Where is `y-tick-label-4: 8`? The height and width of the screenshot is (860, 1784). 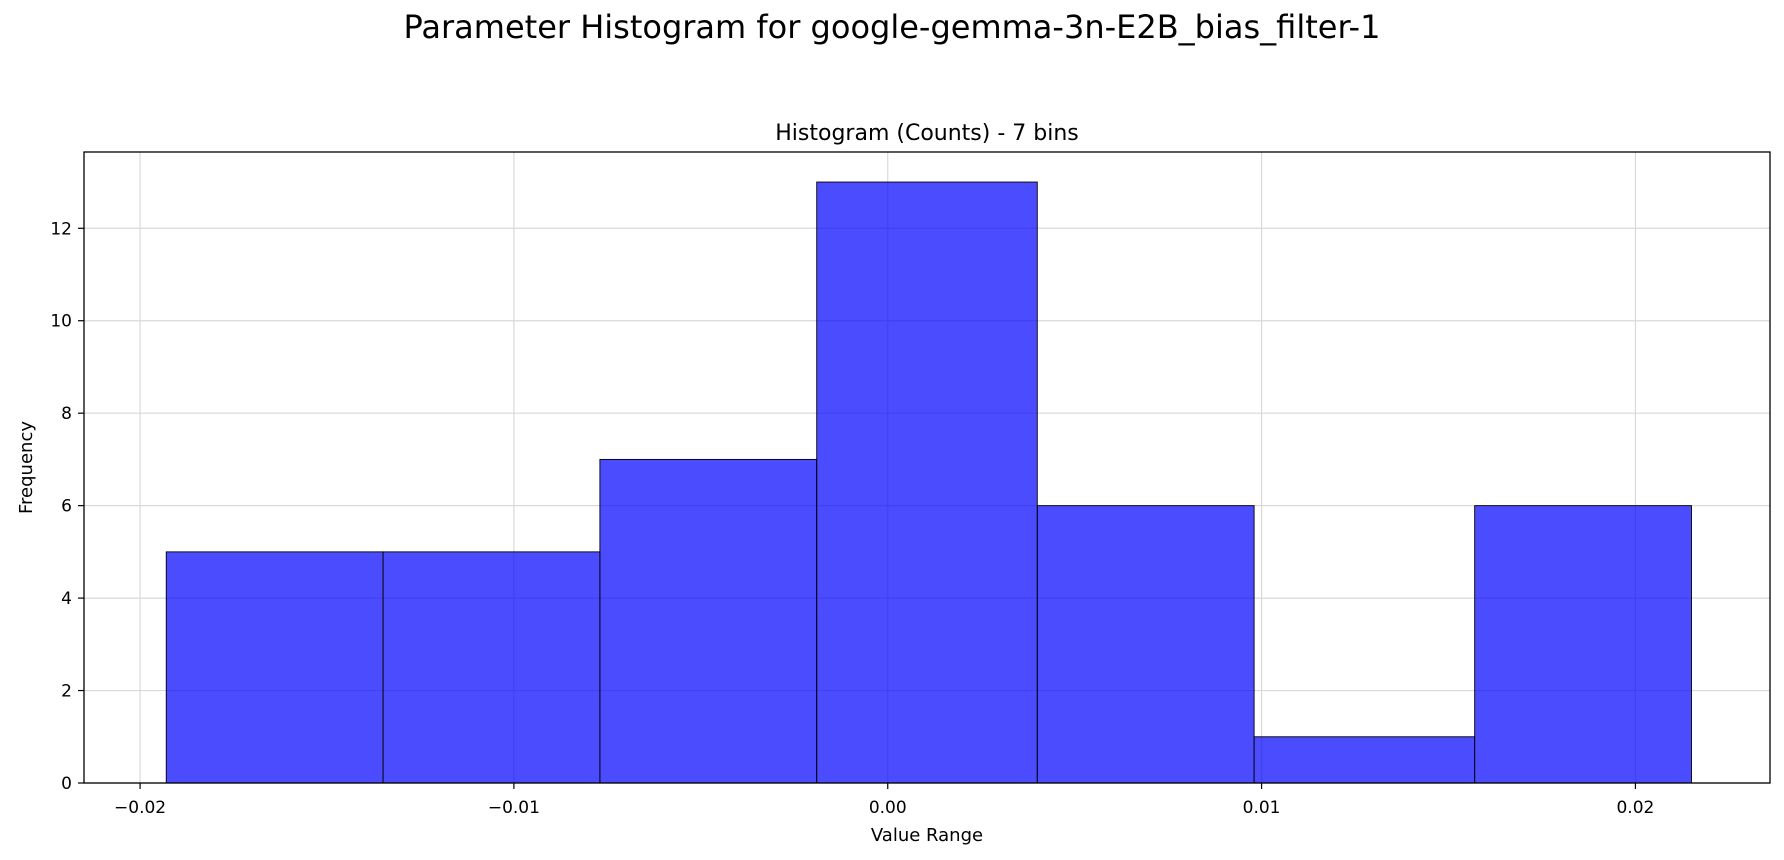 y-tick-label-4: 8 is located at coordinates (66, 414).